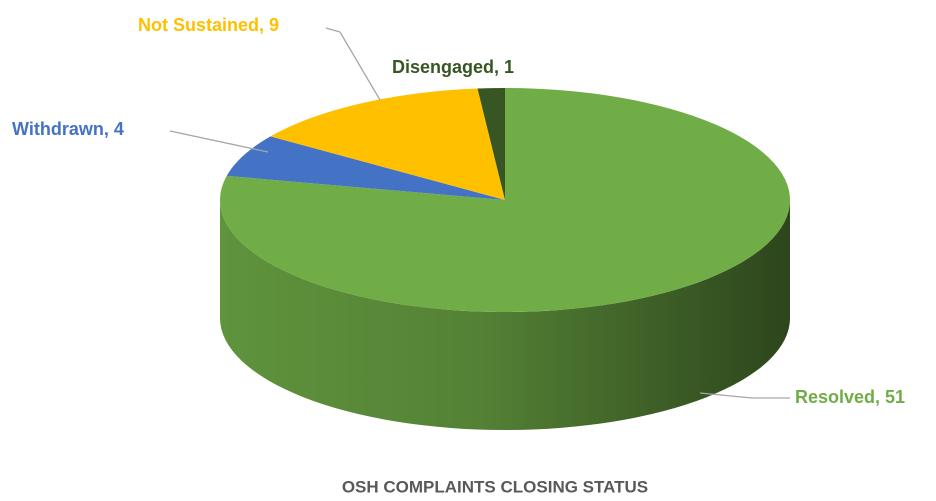  I want to click on data-label: Not Sustained, 9, so click(208, 25).